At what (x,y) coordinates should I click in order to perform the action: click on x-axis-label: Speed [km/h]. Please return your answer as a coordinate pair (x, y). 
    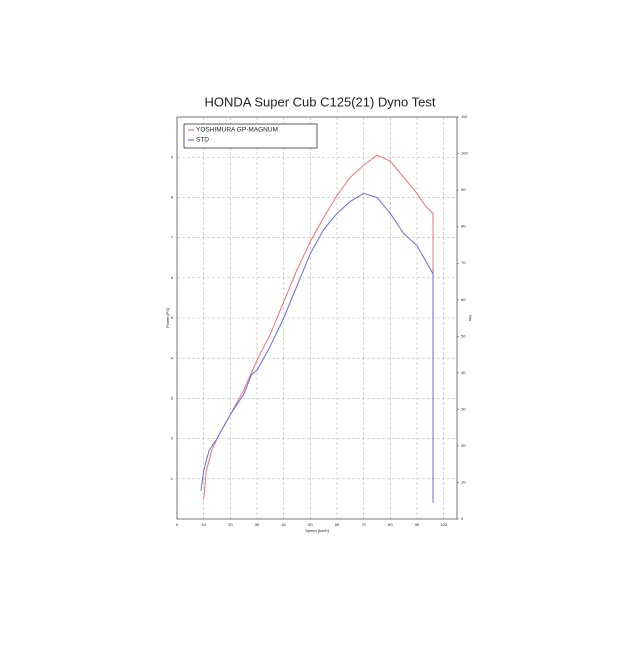
    Looking at the image, I should click on (317, 530).